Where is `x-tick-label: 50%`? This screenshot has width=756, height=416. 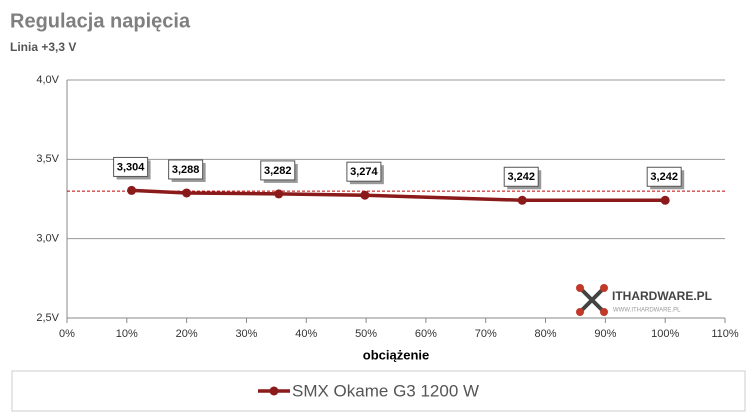
x-tick-label: 50% is located at coordinates (366, 334).